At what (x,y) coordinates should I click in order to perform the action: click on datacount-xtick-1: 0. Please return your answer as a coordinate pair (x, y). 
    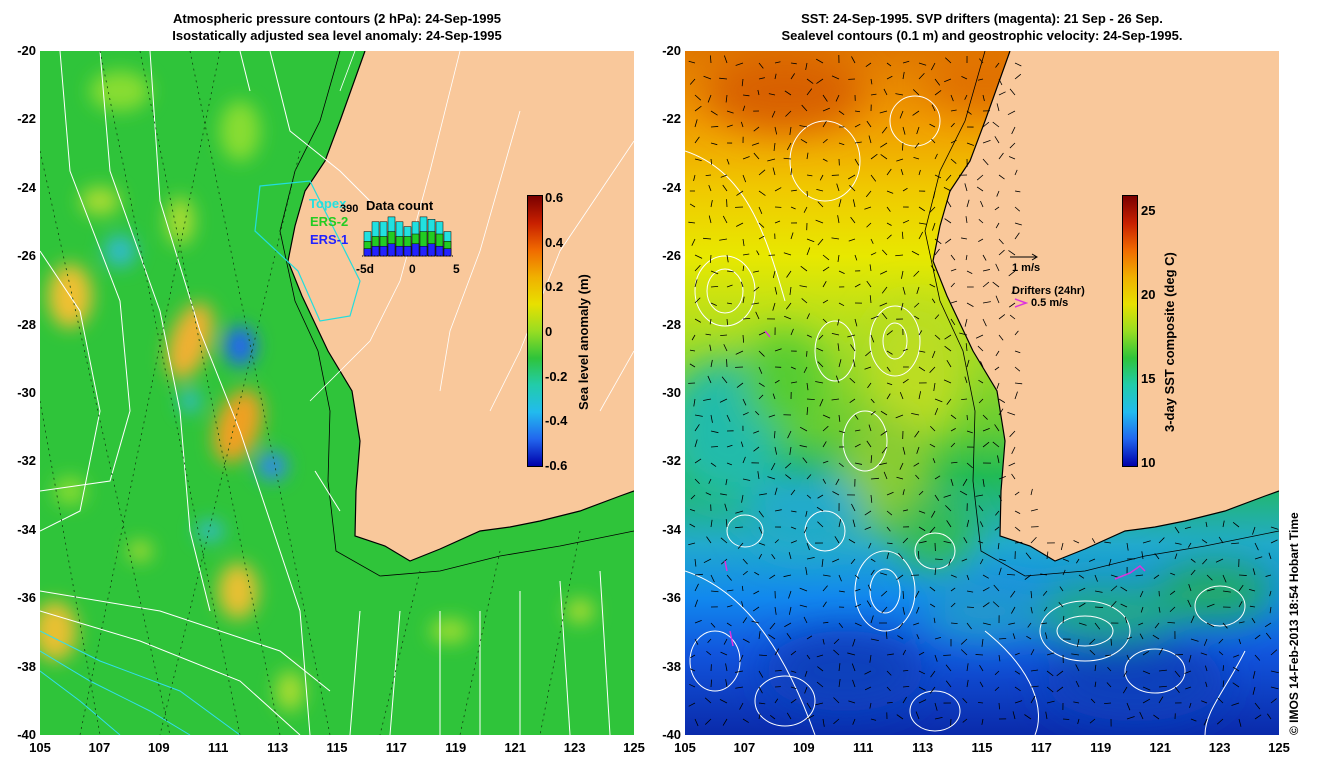
    Looking at the image, I should click on (412, 269).